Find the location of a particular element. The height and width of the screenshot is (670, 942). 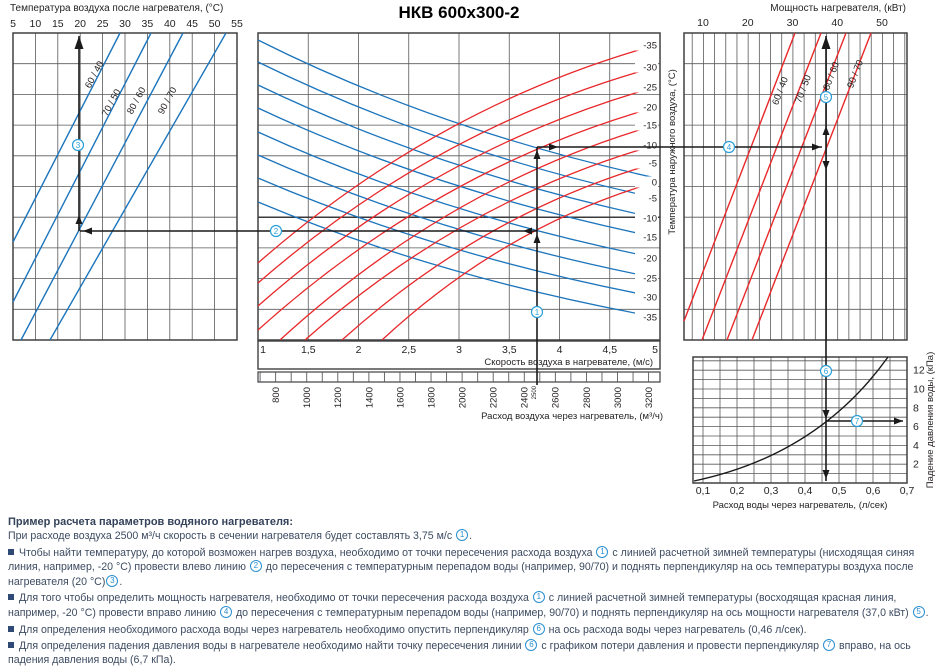

water-x-tick: 0,6 is located at coordinates (873, 491).